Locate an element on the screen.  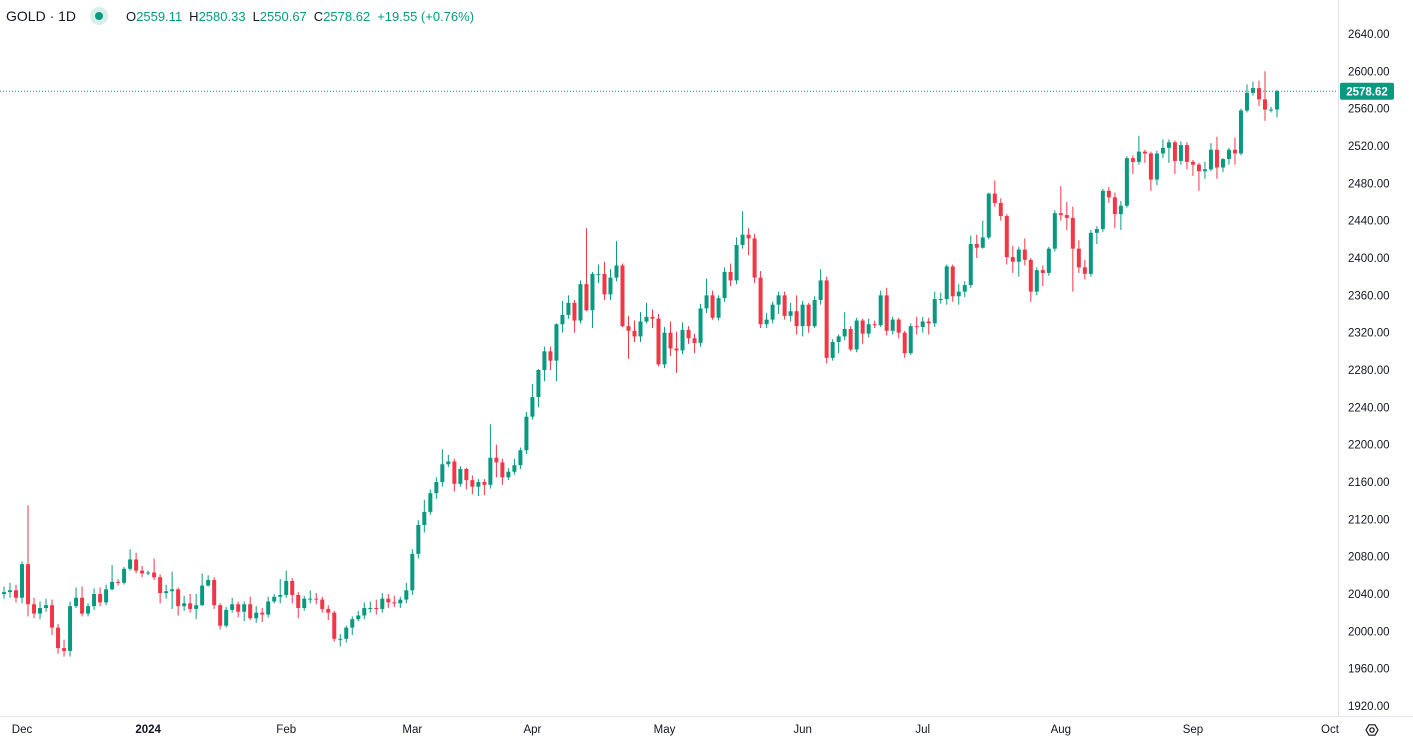
time-tick-label: Feb is located at coordinates (286, 730).